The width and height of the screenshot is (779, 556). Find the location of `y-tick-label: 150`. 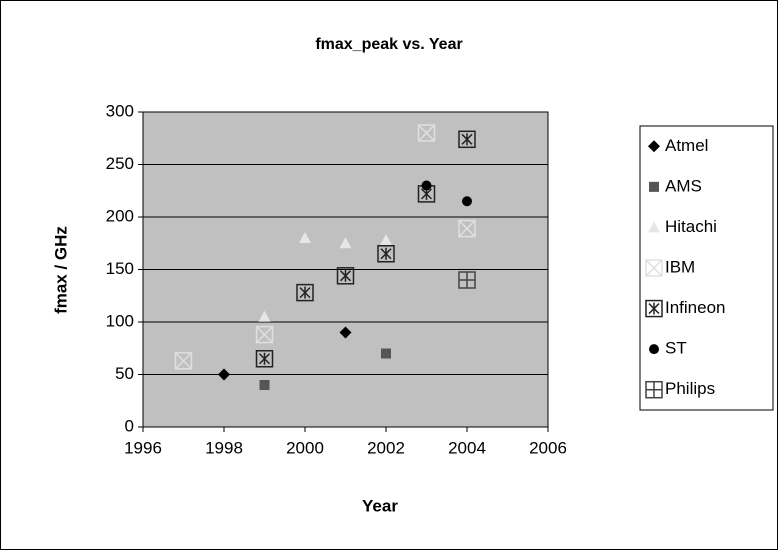

y-tick-label: 150 is located at coordinates (120, 268).